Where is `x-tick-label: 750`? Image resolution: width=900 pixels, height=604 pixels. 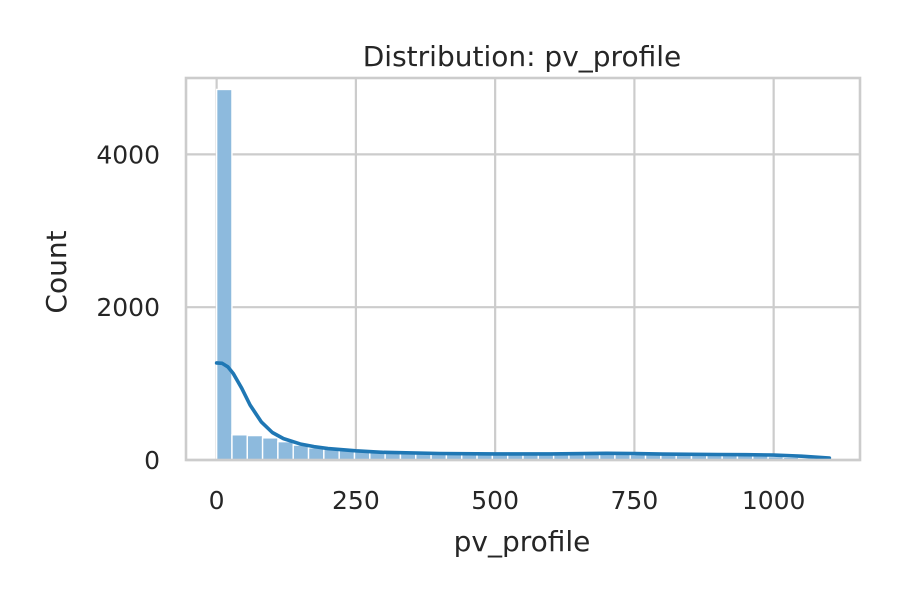 x-tick-label: 750 is located at coordinates (635, 500).